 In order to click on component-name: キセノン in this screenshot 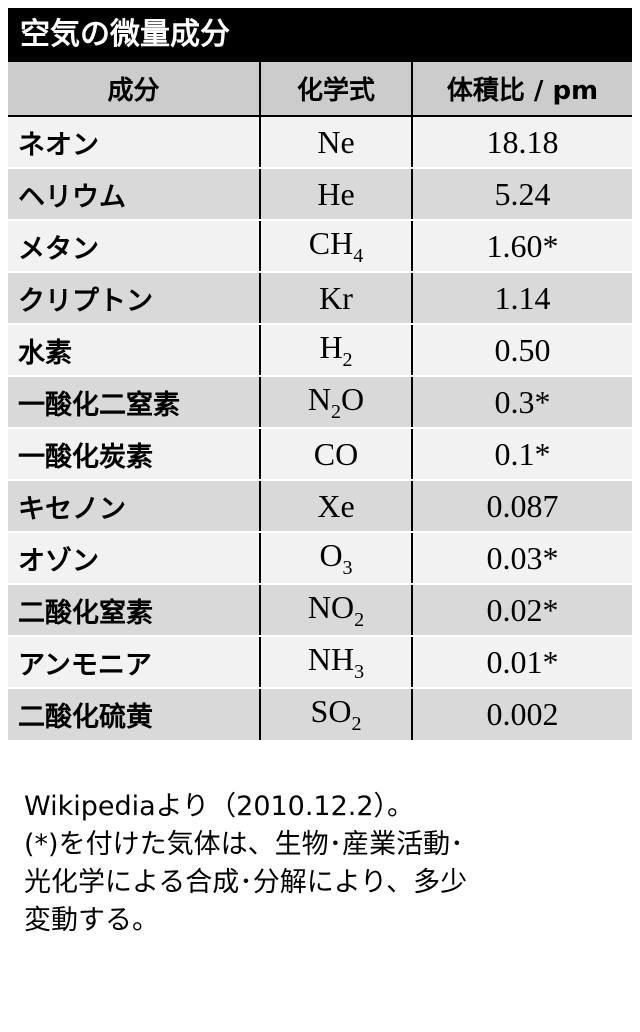, I will do `click(134, 506)`.